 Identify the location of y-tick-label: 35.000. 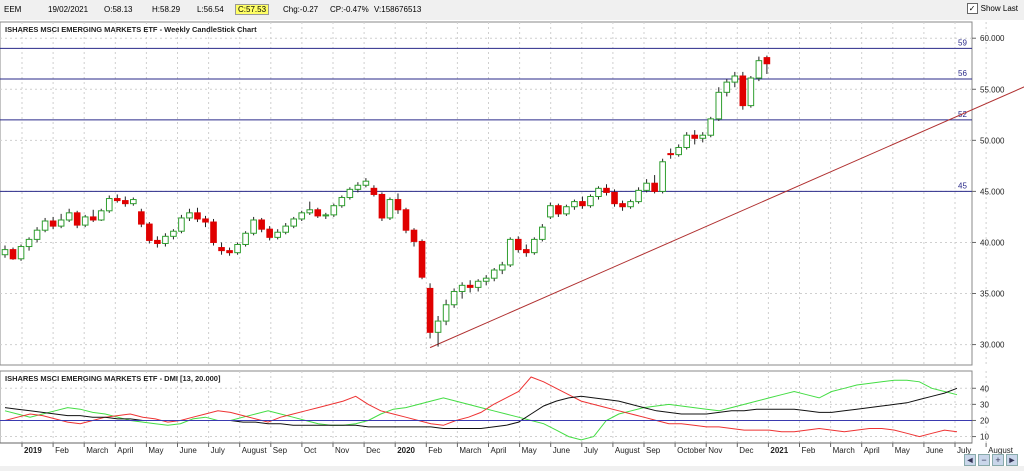
(992, 294).